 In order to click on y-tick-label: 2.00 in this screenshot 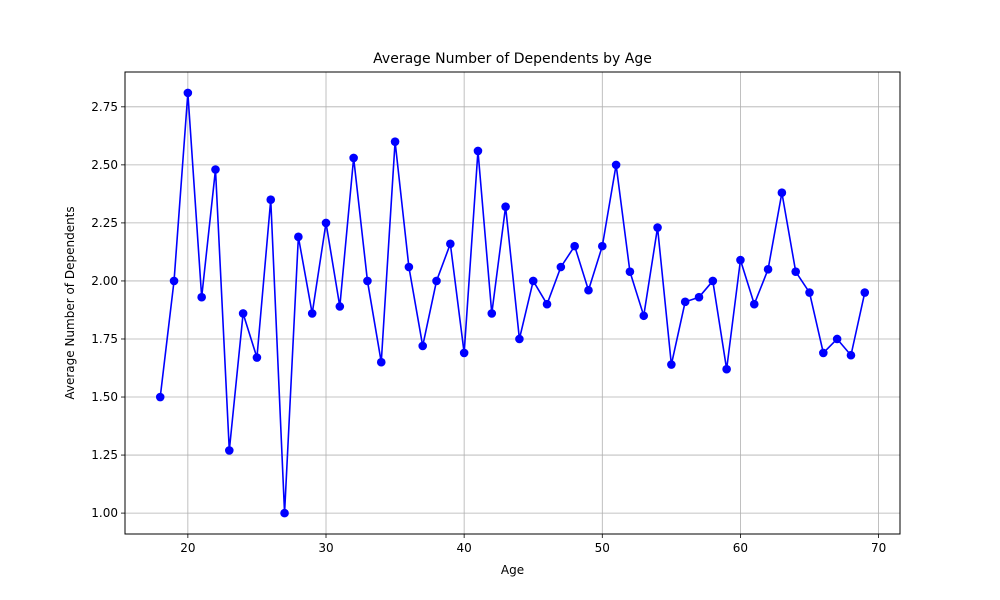, I will do `click(104, 281)`.